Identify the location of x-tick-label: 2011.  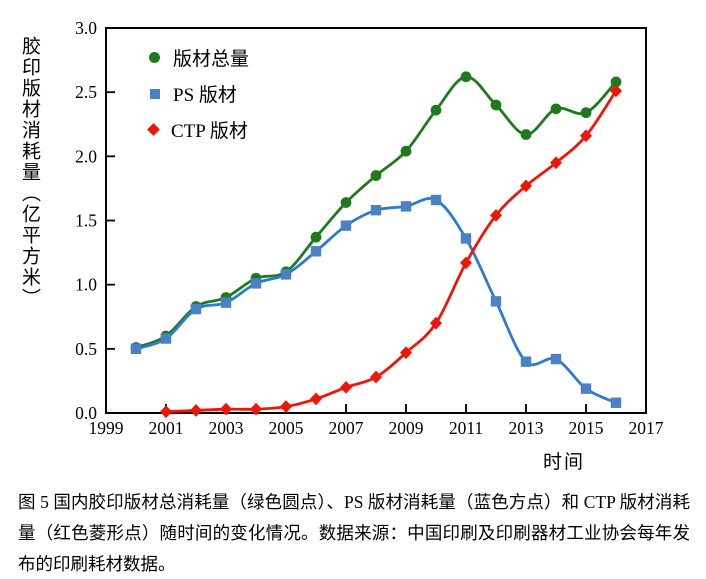
(466, 428).